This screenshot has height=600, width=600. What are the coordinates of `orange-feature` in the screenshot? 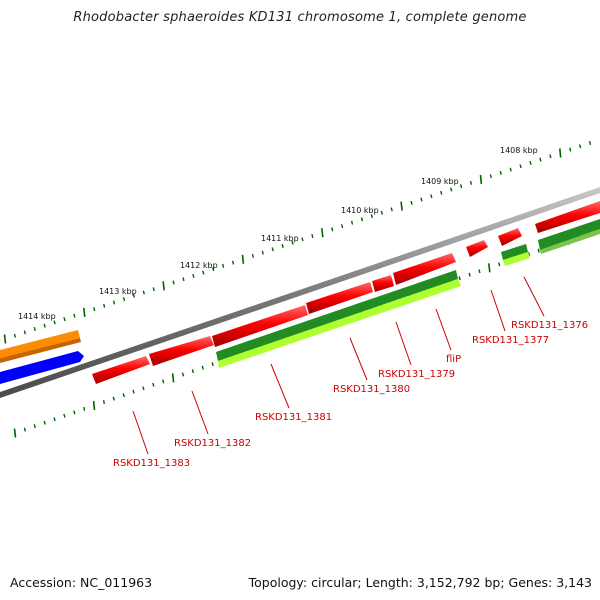 It's located at (40, 344).